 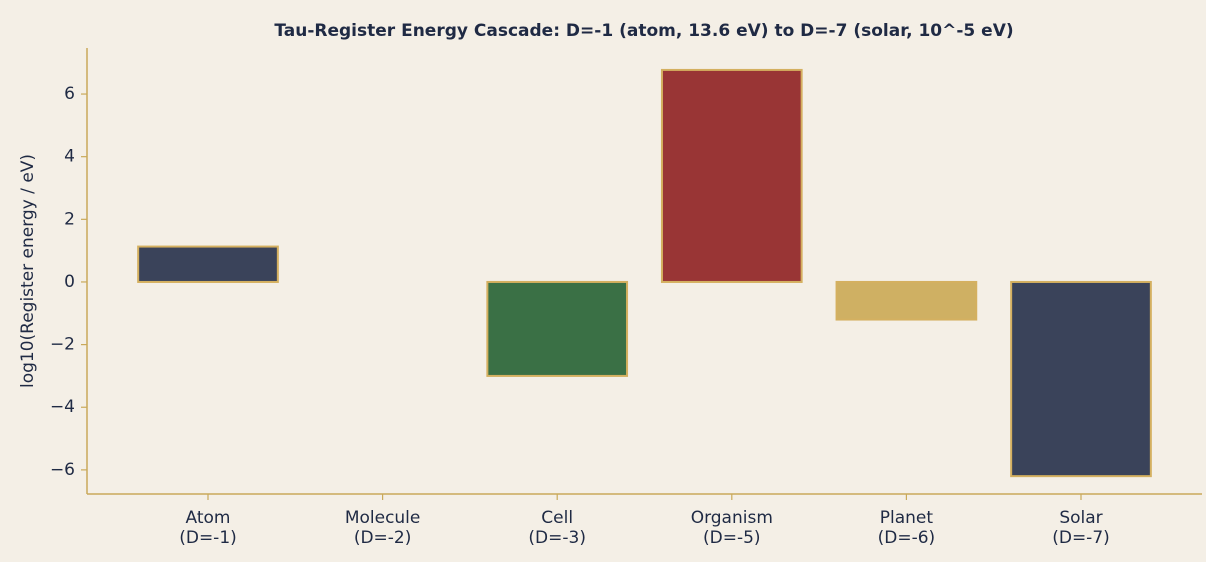 I want to click on y-tick-label: −2, so click(x=62, y=345).